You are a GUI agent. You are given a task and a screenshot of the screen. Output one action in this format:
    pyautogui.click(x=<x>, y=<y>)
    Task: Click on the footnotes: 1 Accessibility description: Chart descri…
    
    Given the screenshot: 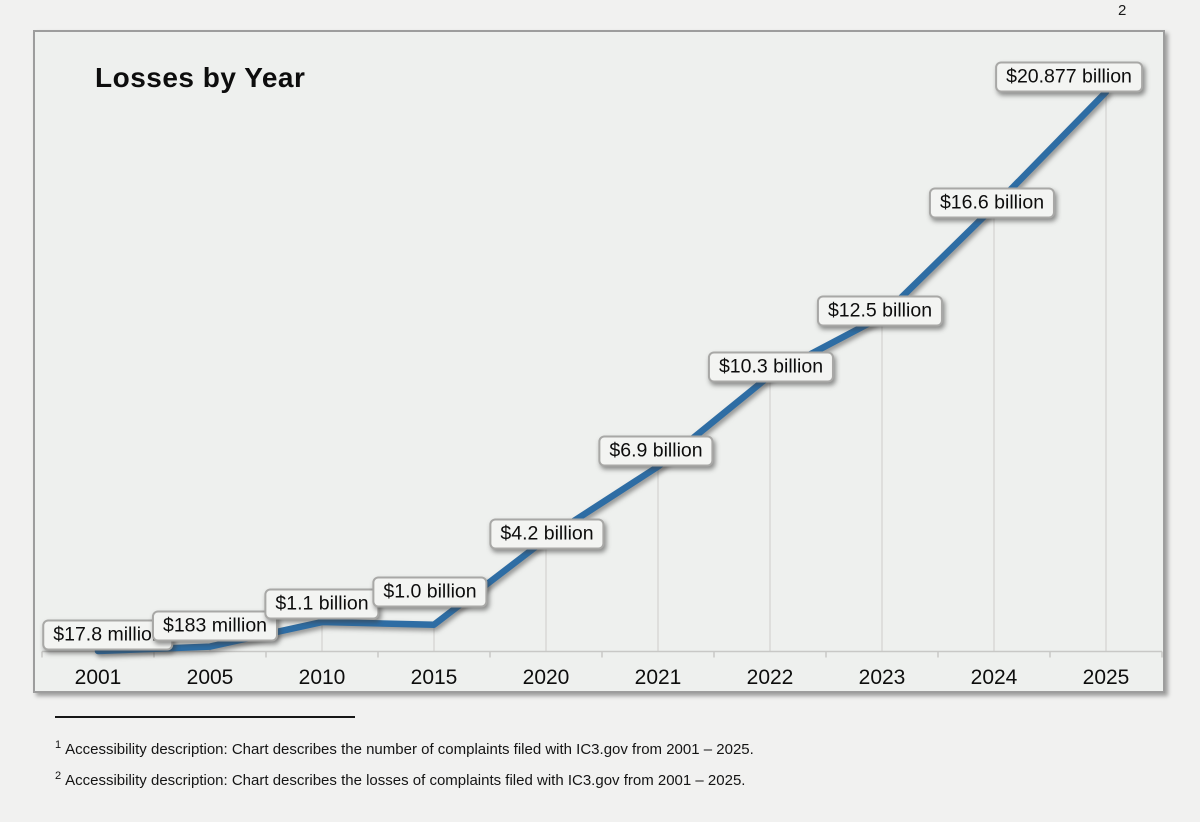 What is the action you would take?
    pyautogui.click(x=555, y=767)
    